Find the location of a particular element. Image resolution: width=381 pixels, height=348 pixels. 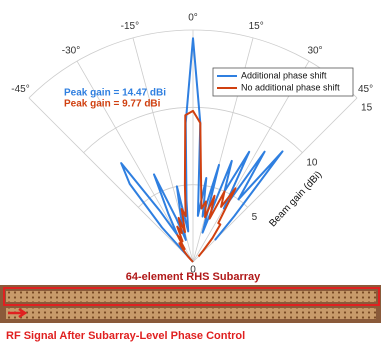

photo is located at coordinates (190, 304).